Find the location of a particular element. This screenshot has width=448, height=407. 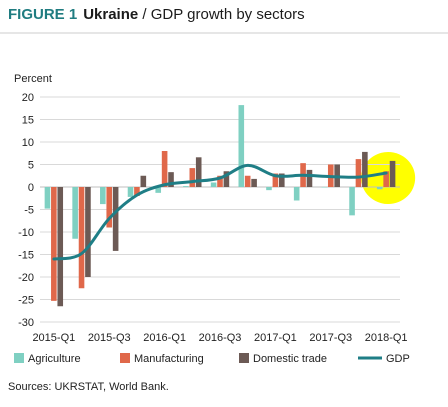

bar-manufacturing-2015-Q1 is located at coordinates (54, 244).